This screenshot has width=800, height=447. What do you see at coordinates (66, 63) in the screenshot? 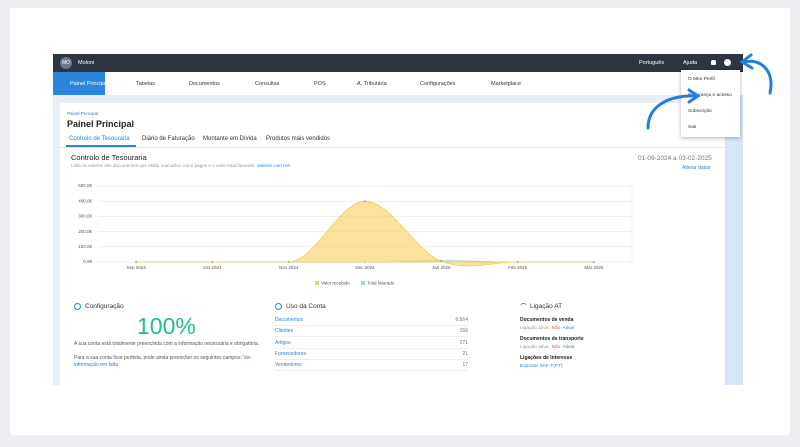
I see `avatar: MO` at bounding box center [66, 63].